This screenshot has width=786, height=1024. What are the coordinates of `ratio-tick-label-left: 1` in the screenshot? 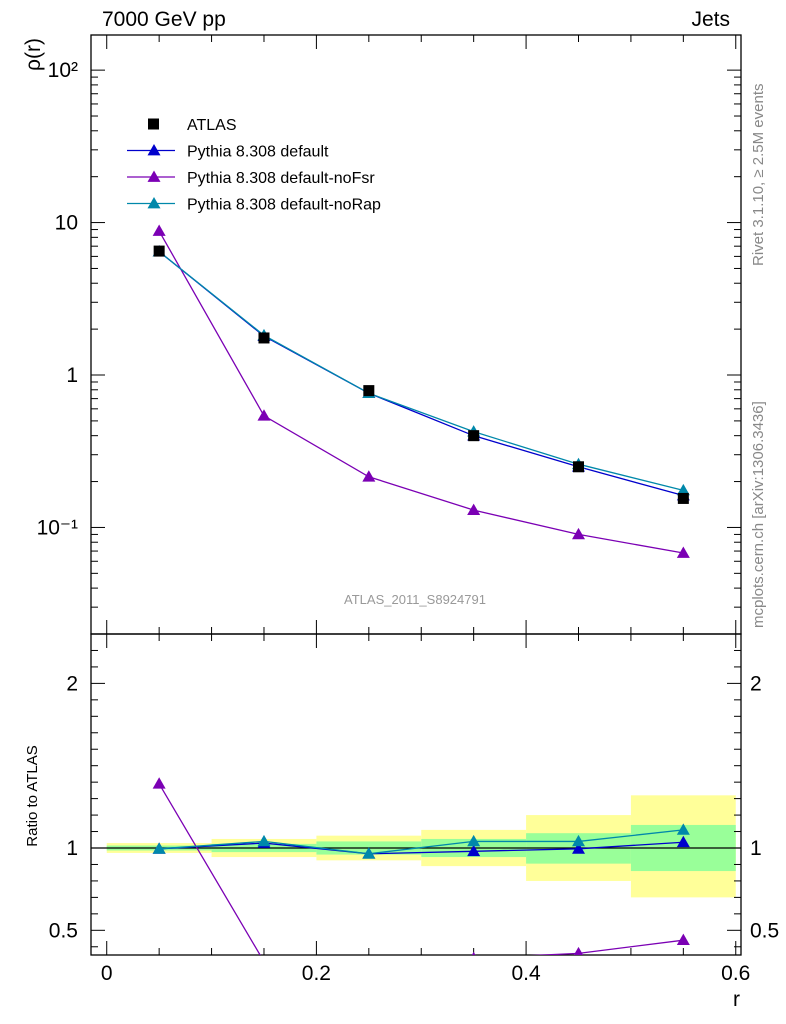 It's located at (72, 848).